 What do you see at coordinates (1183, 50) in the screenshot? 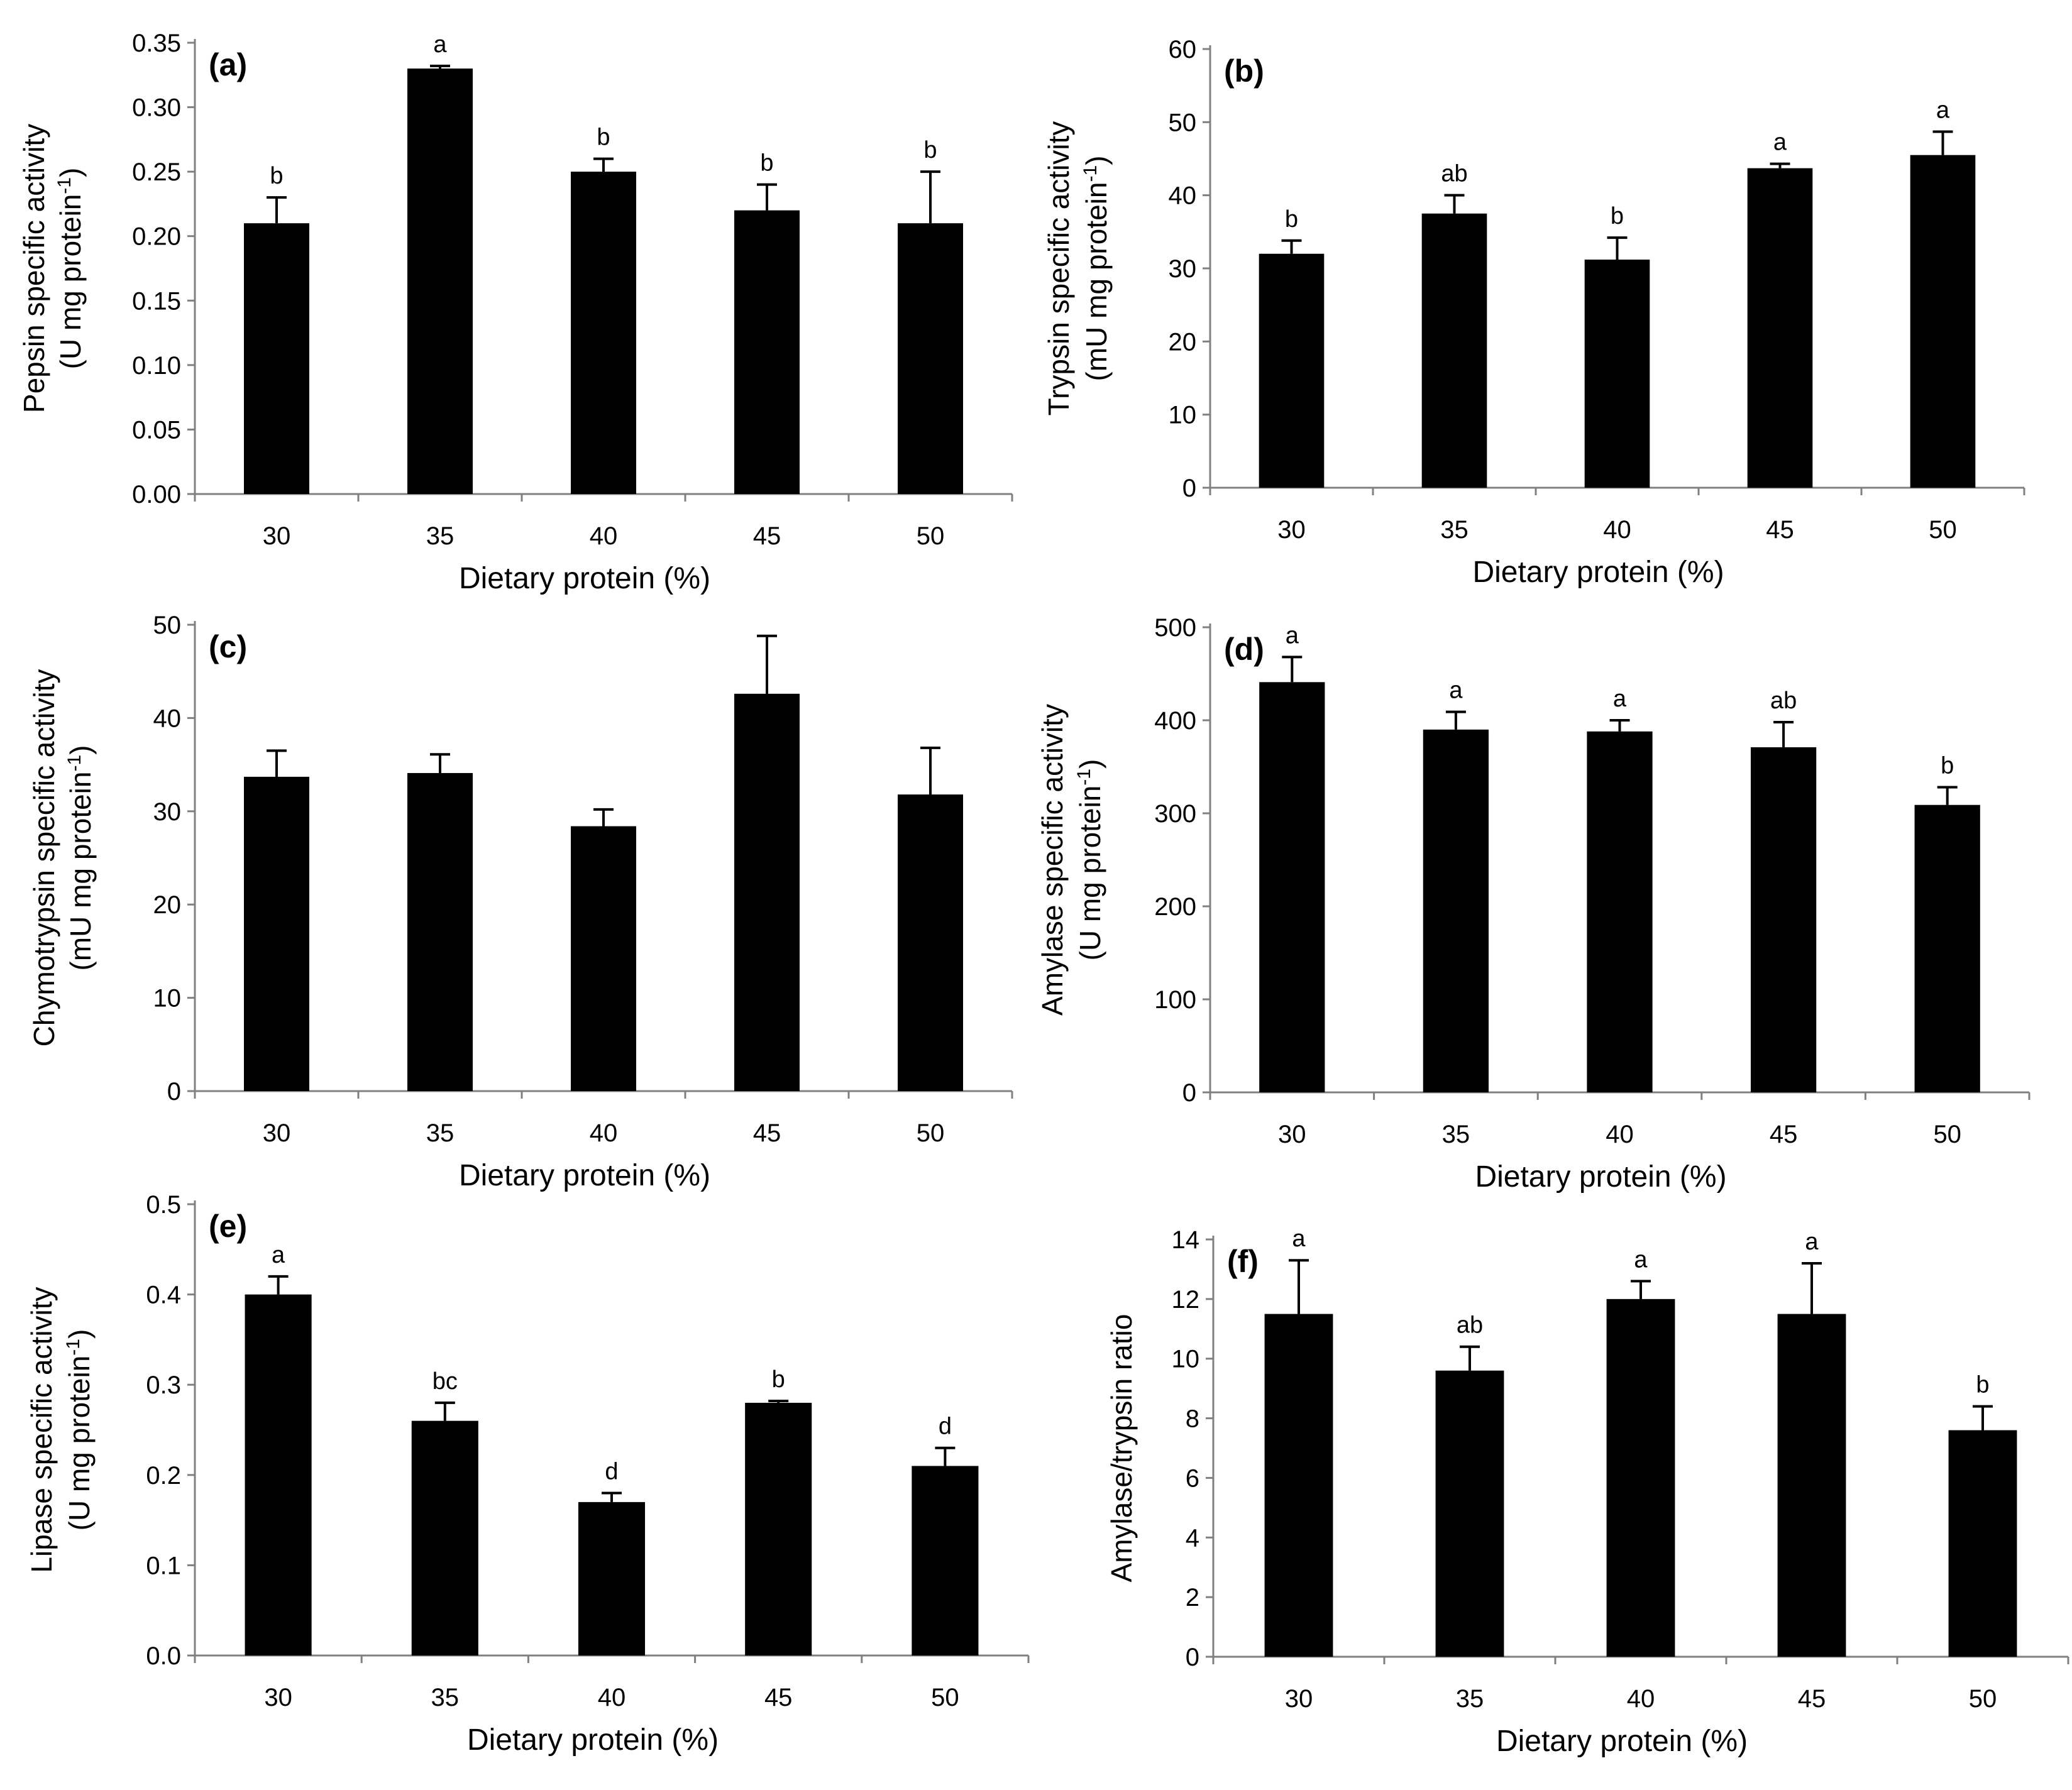
I see `y-tick-label: 60` at bounding box center [1183, 50].